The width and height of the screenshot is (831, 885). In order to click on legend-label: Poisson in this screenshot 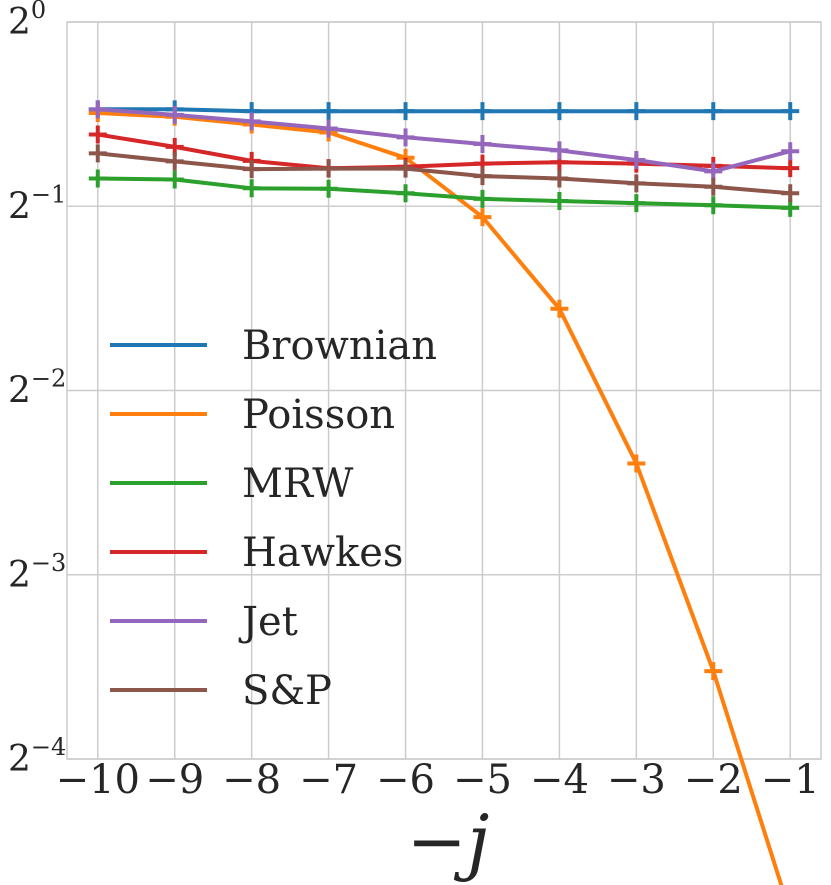, I will do `click(318, 415)`.